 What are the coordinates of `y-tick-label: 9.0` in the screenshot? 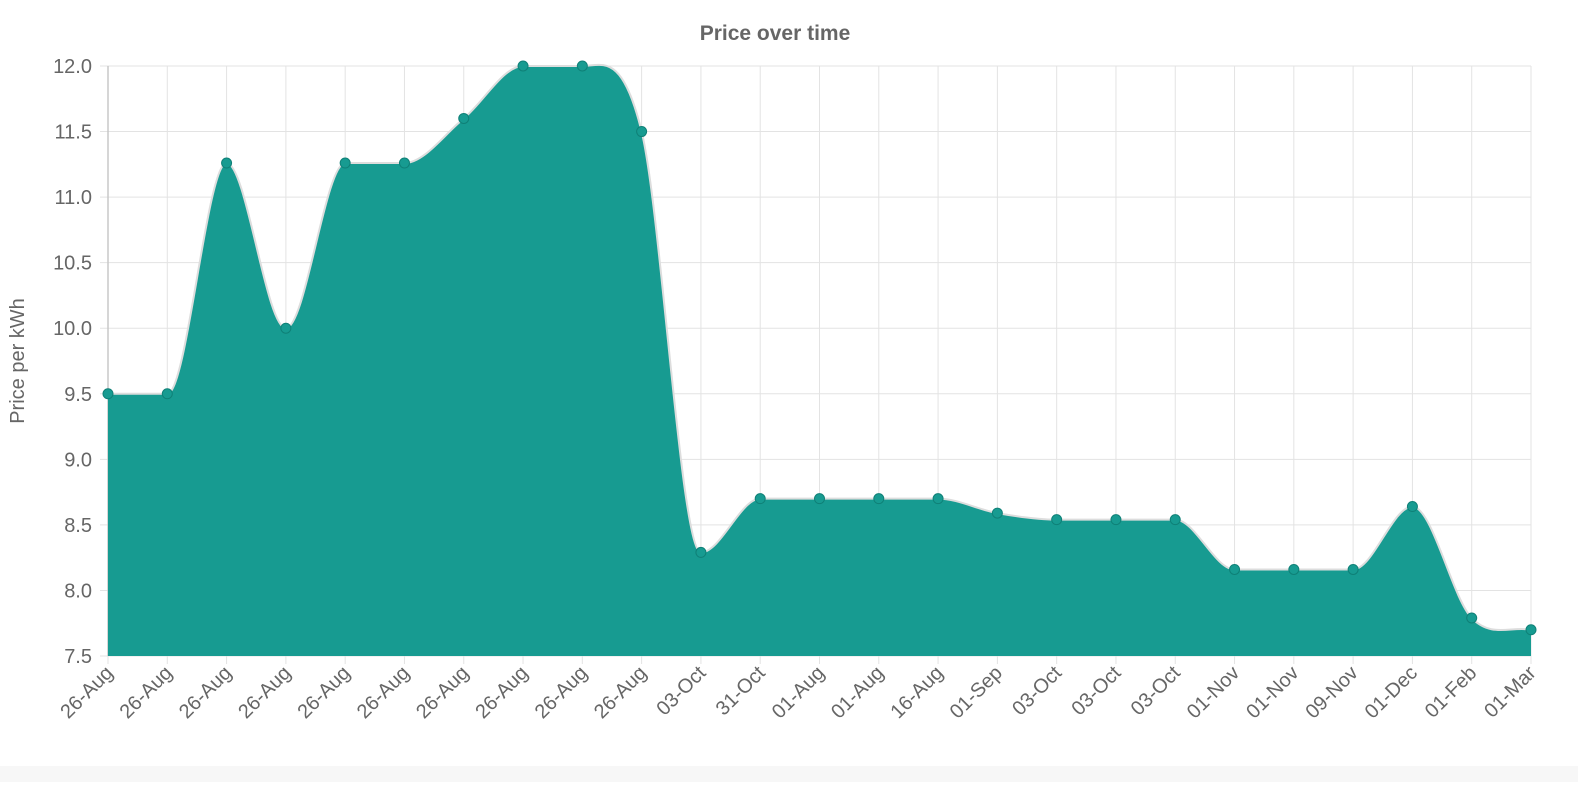 It's located at (78, 460).